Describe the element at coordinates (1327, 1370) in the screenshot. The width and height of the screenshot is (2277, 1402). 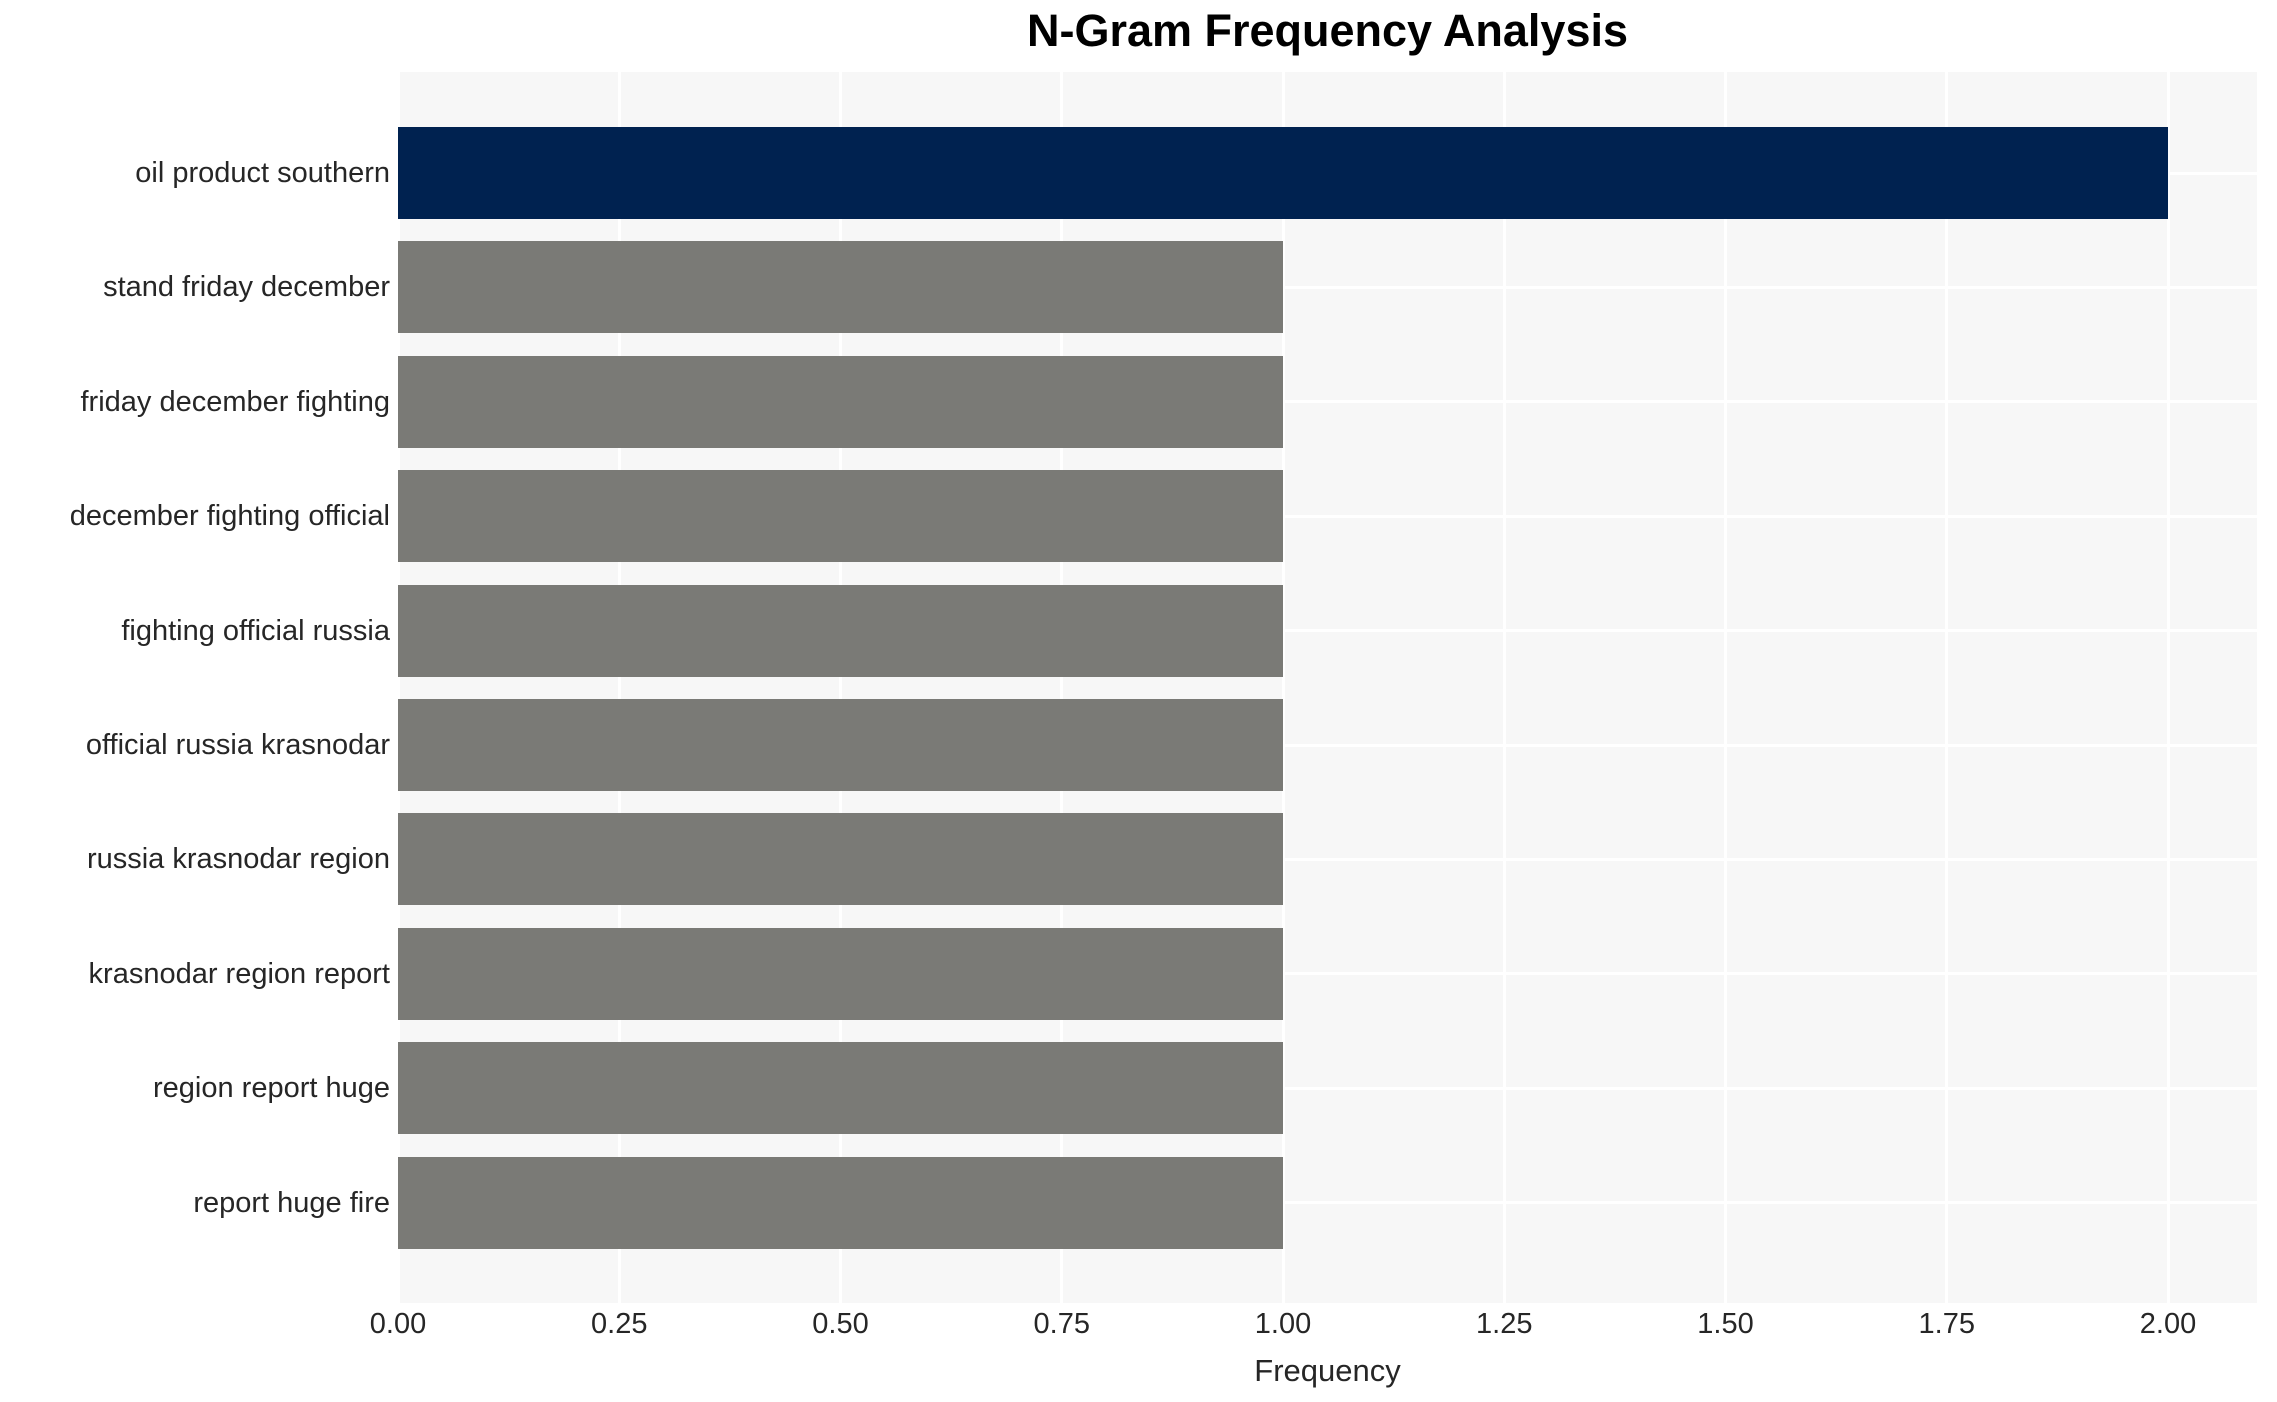
I see `x-axis-label: Frequency` at that location.